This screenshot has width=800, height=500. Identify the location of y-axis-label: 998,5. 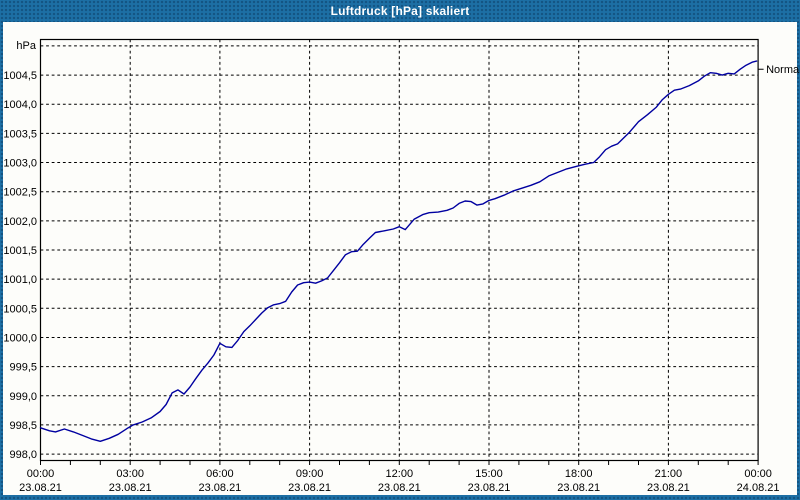
(23, 426).